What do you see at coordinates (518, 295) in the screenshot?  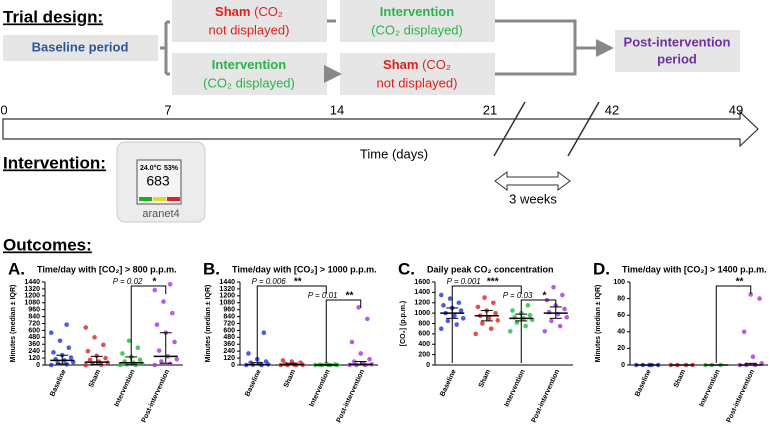 I see `p-value: P = 0.03` at bounding box center [518, 295].